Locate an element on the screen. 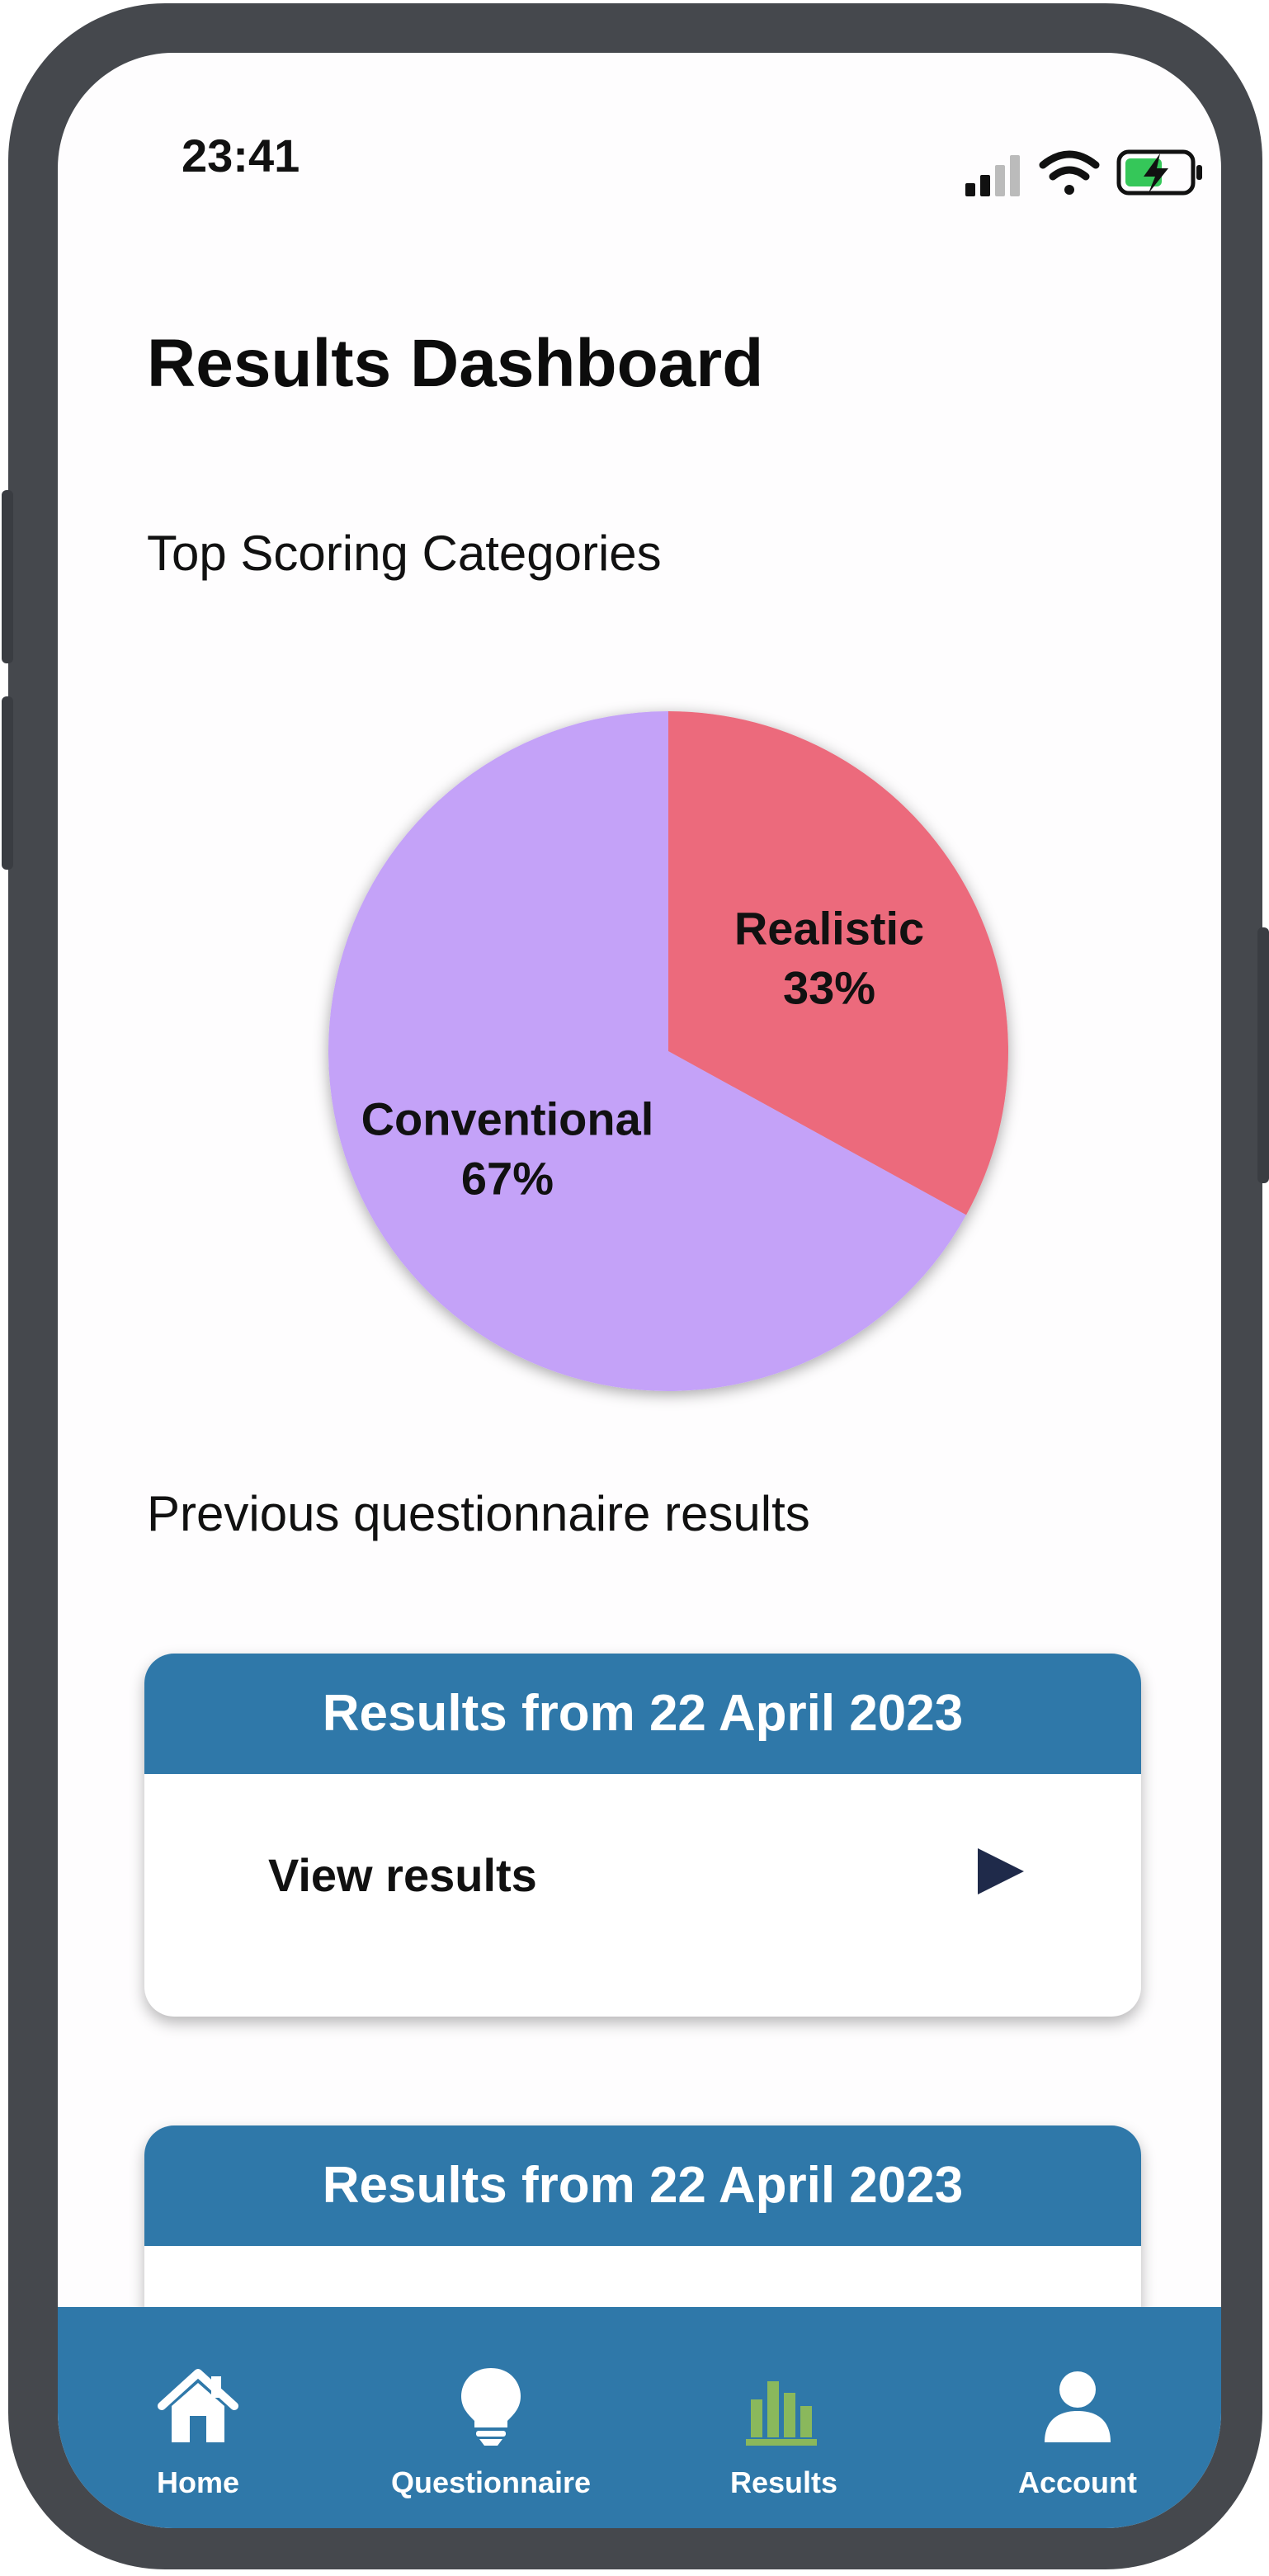  tab-label: Home is located at coordinates (198, 2482).